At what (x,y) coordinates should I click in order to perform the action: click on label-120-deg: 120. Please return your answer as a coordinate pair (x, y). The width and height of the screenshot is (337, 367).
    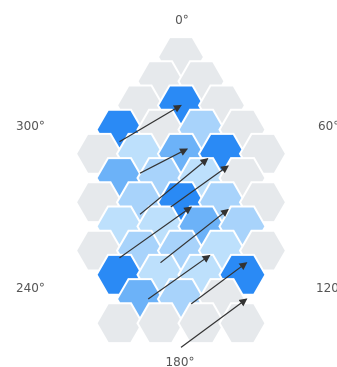
    Looking at the image, I should click on (326, 288).